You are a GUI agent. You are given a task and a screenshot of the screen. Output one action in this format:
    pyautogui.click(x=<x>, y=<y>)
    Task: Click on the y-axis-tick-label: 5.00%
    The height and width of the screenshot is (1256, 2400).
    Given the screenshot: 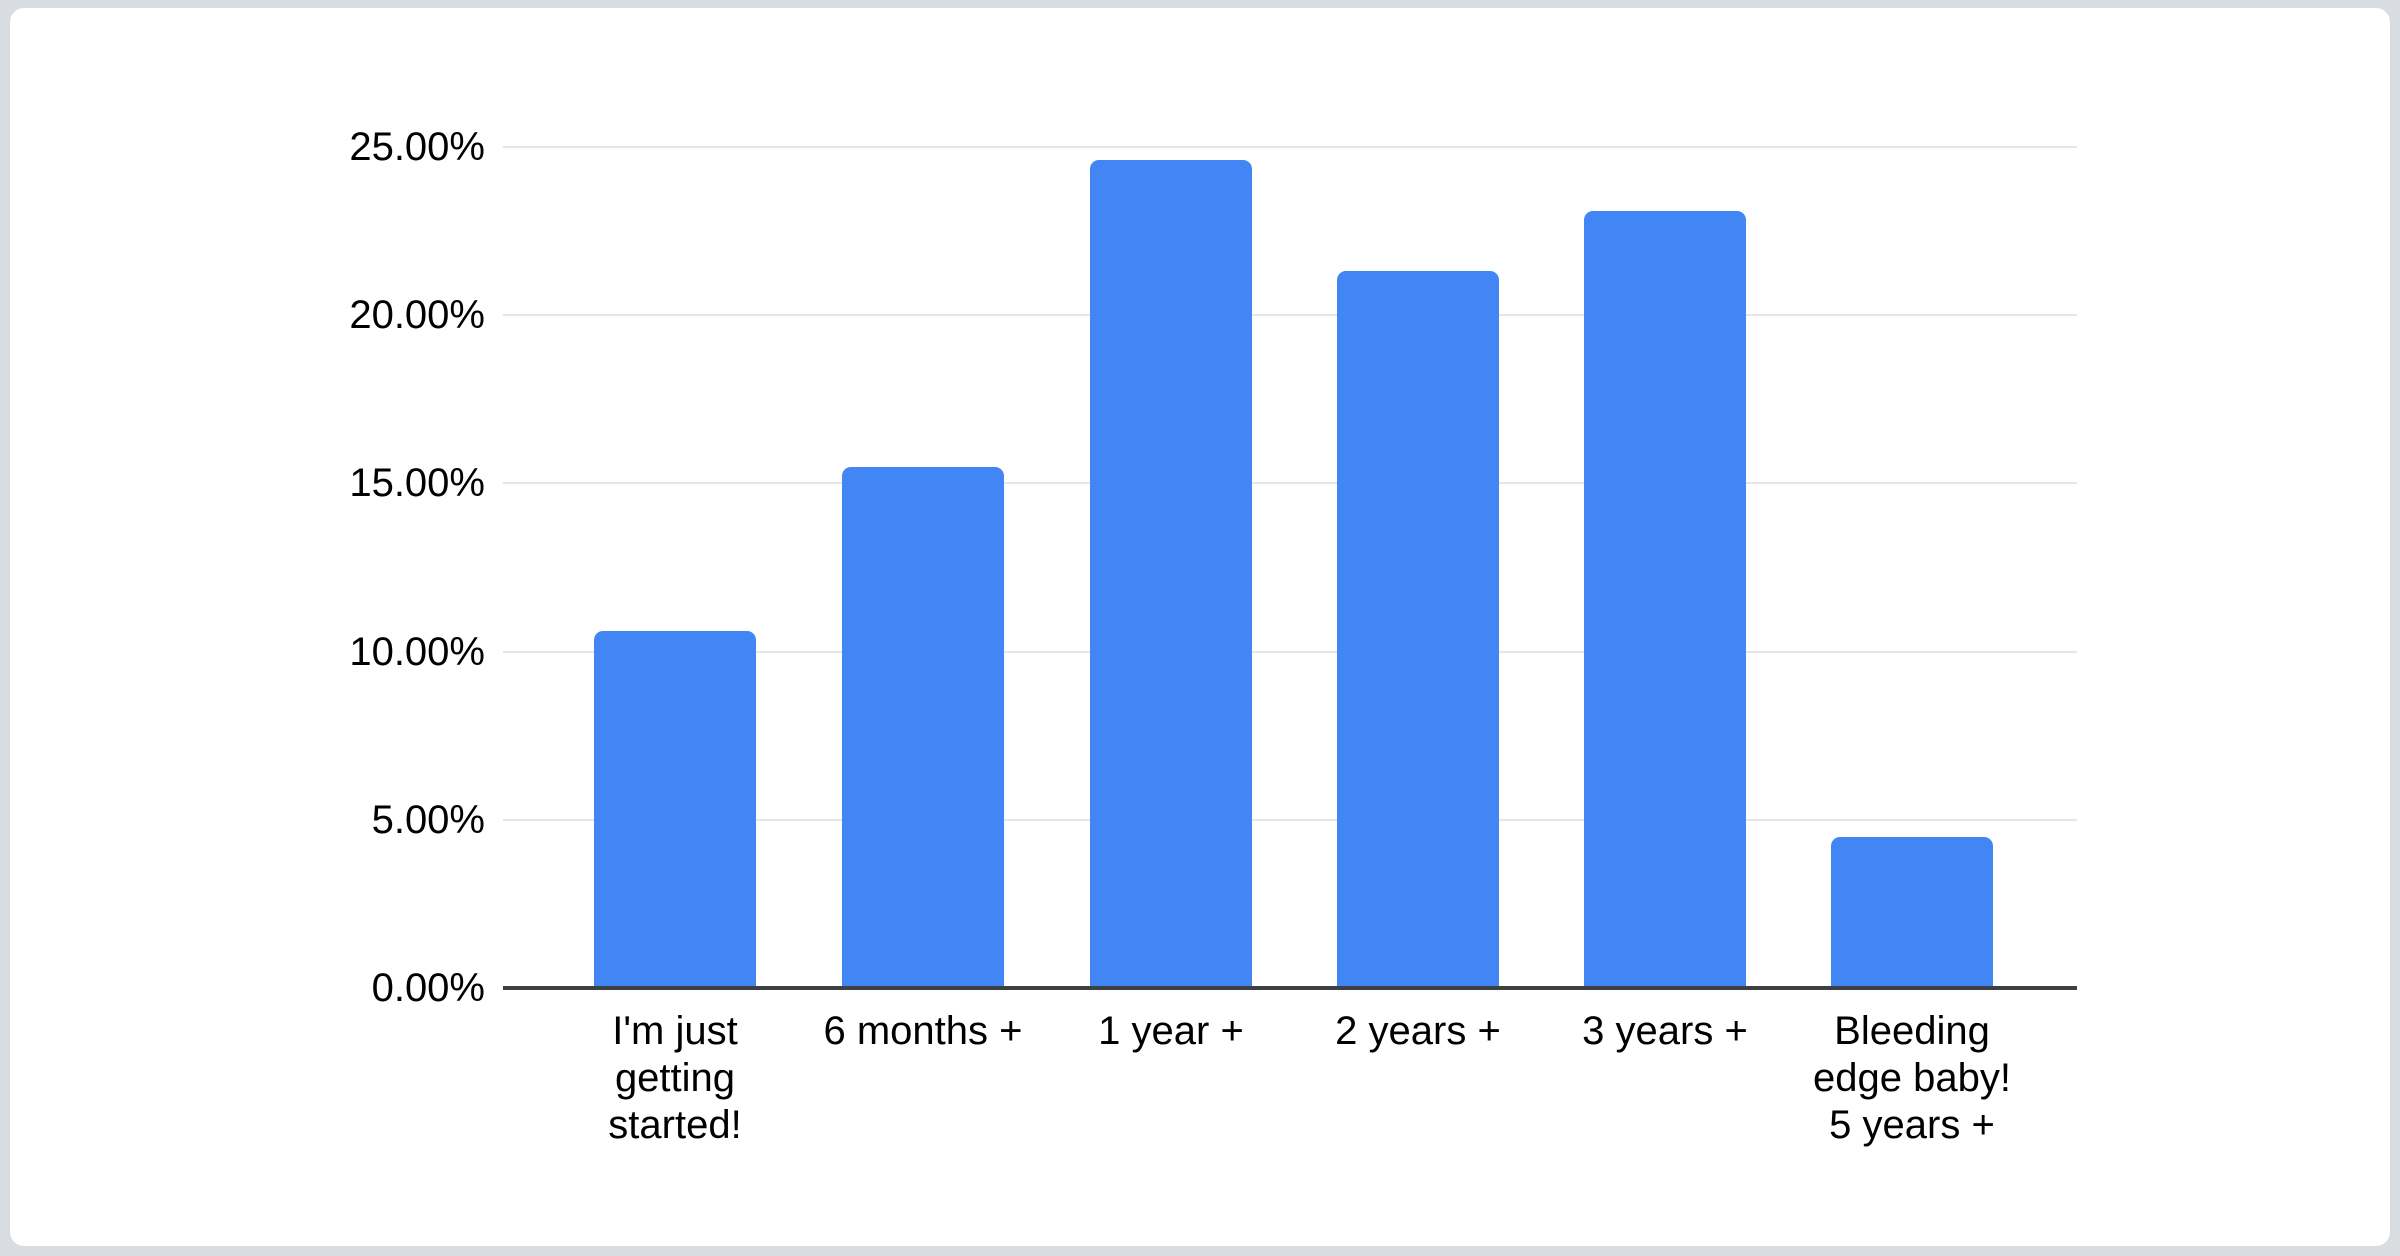 What is the action you would take?
    pyautogui.click(x=428, y=819)
    